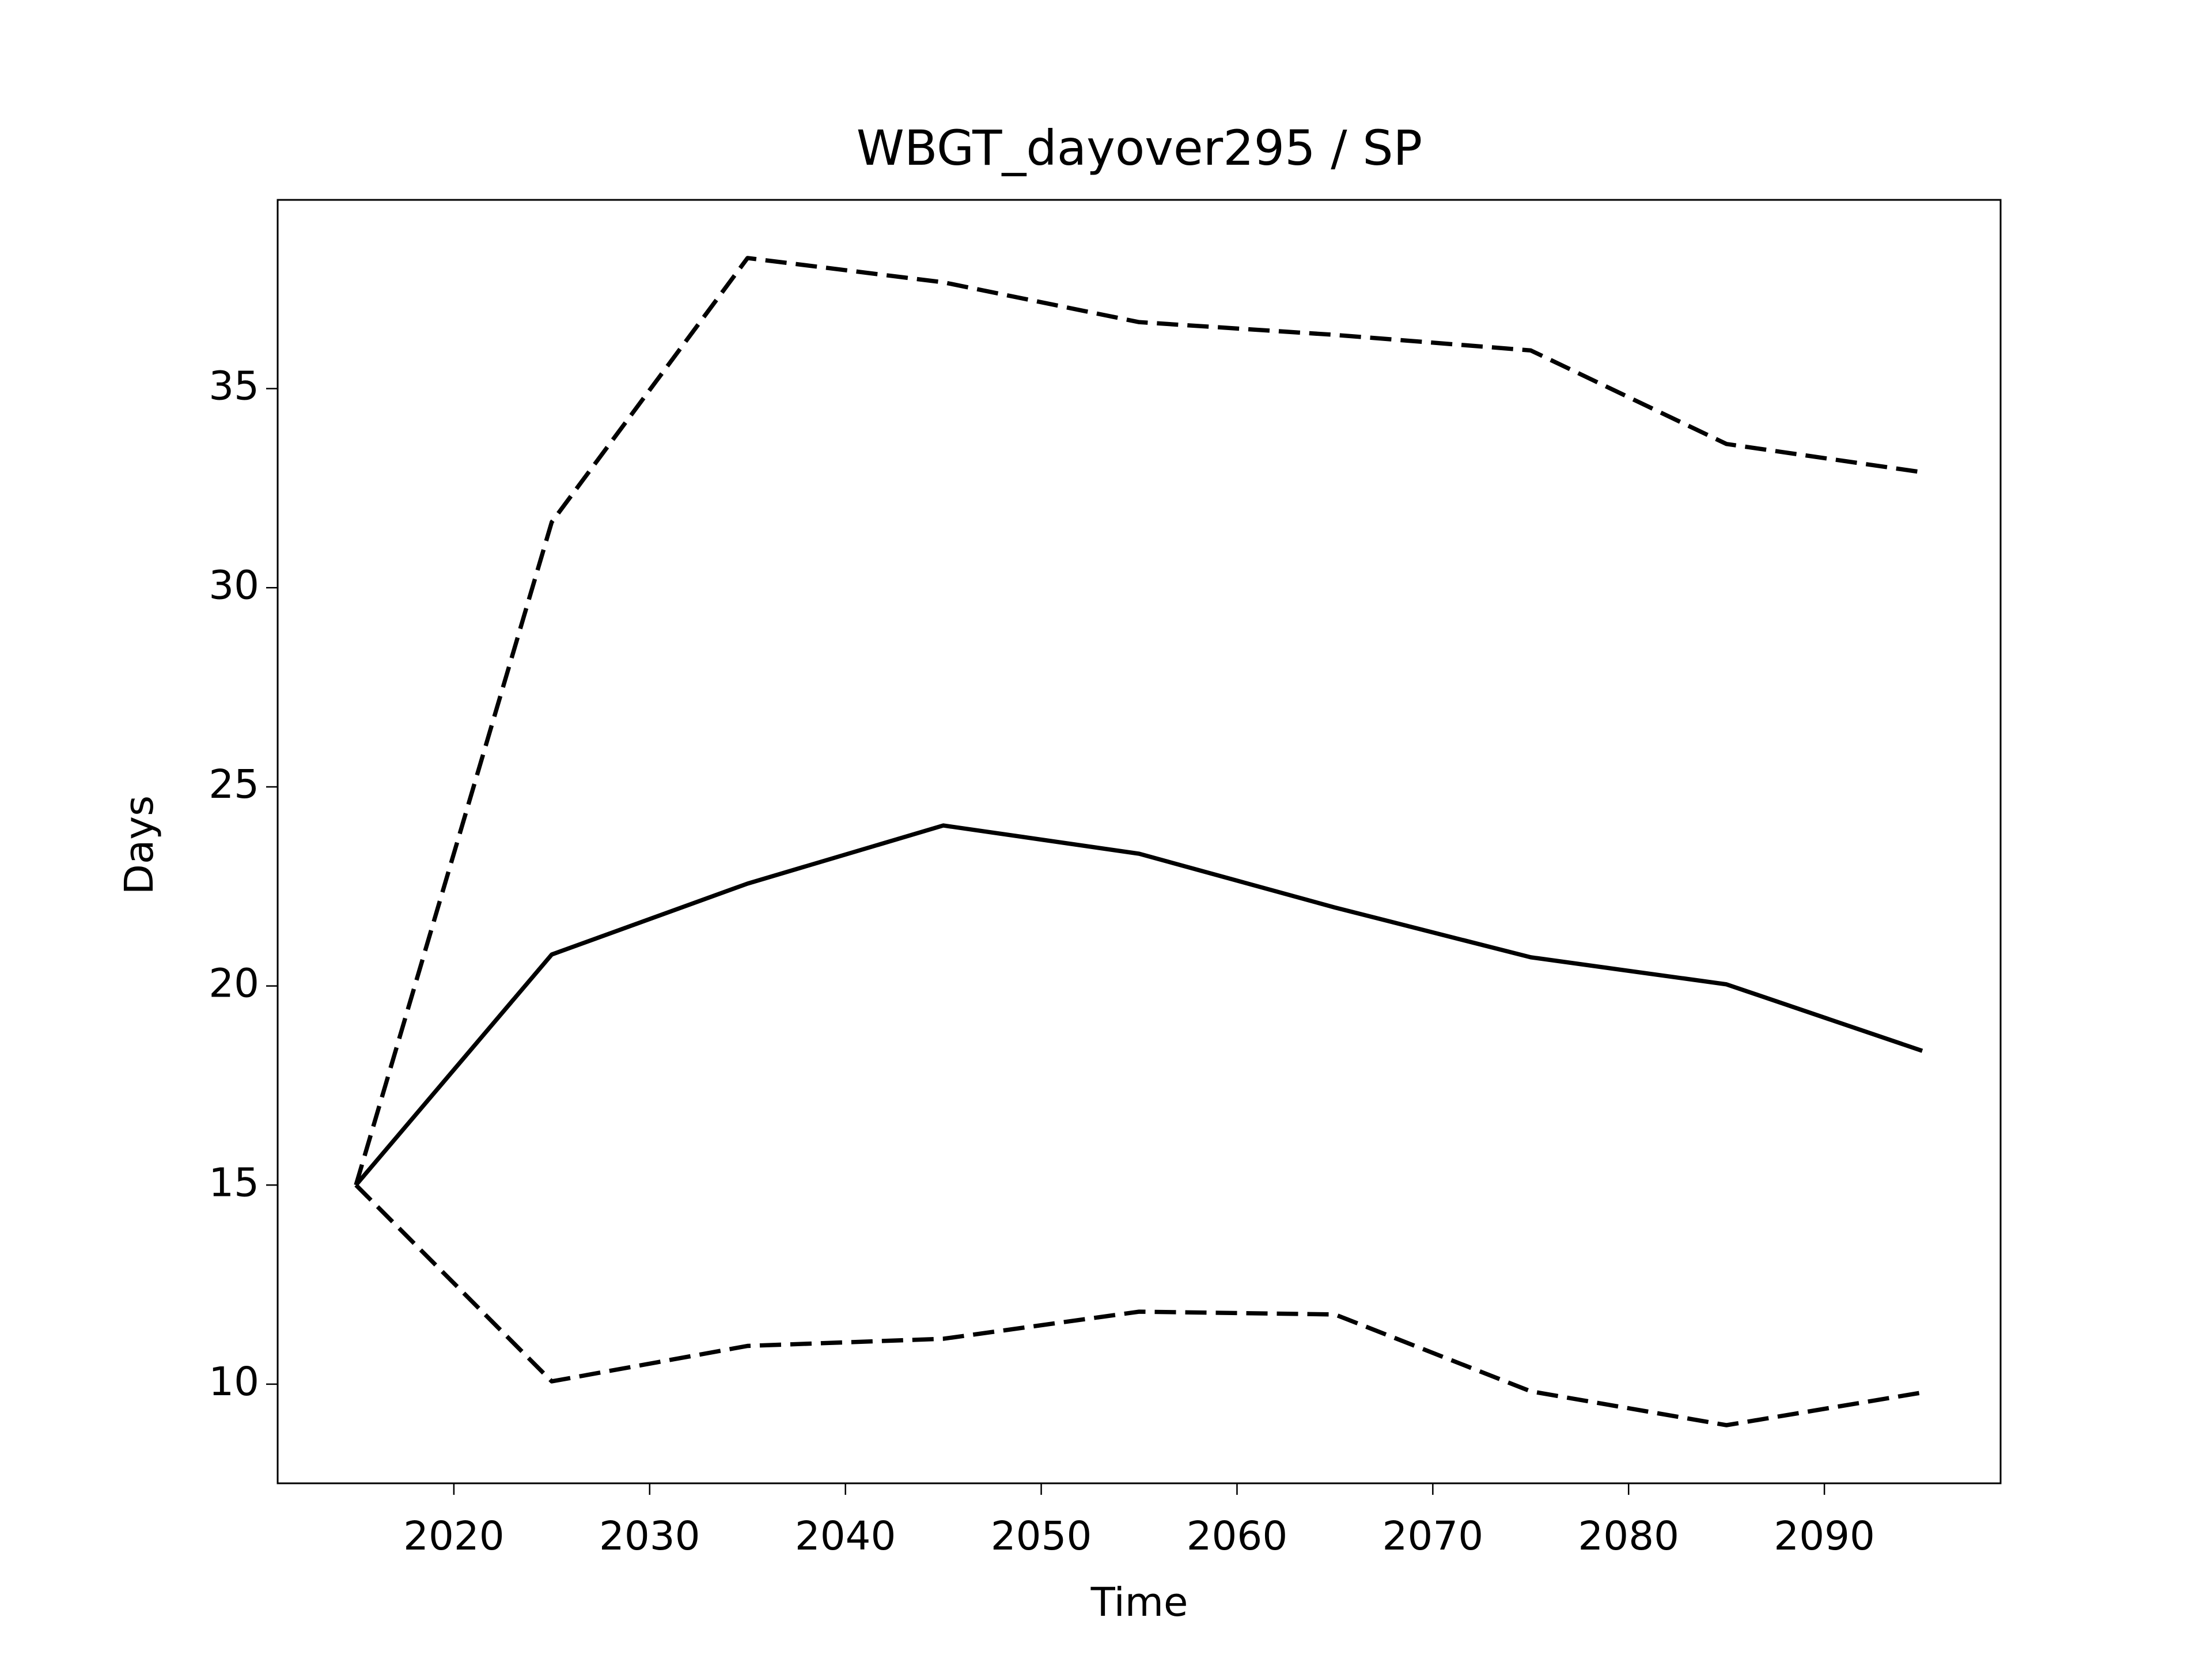 This screenshot has width=2212, height=1659. What do you see at coordinates (1041, 1536) in the screenshot?
I see `x-tick-label: 2050` at bounding box center [1041, 1536].